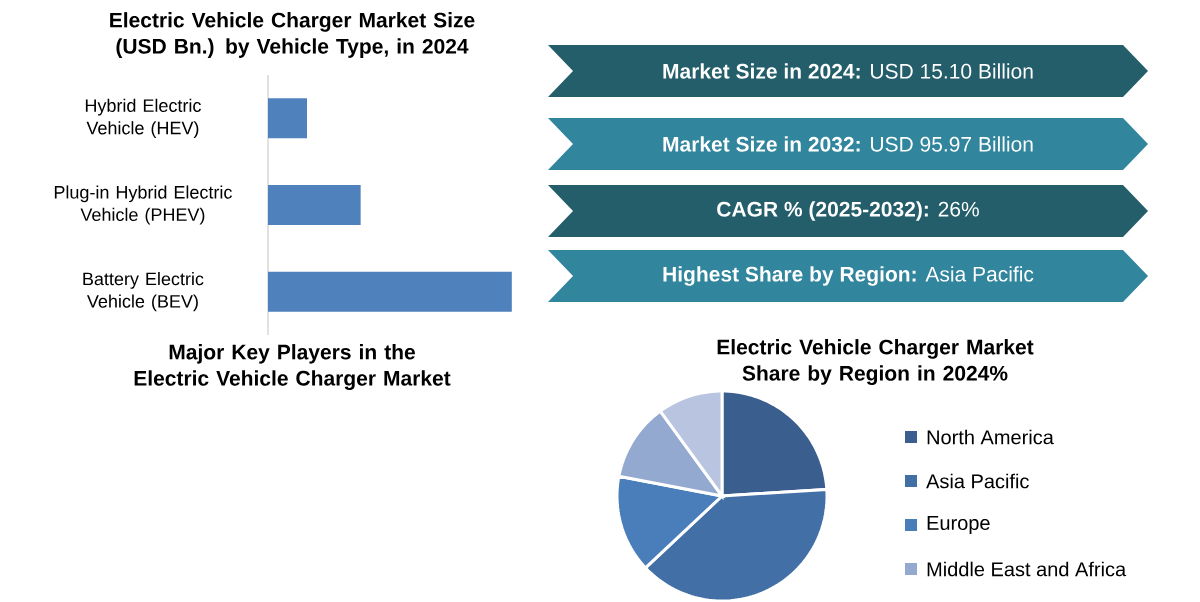 This screenshot has height=602, width=1200. I want to click on y-tick-label: Hybrid Electric Vehicle (HEV), so click(143, 118).